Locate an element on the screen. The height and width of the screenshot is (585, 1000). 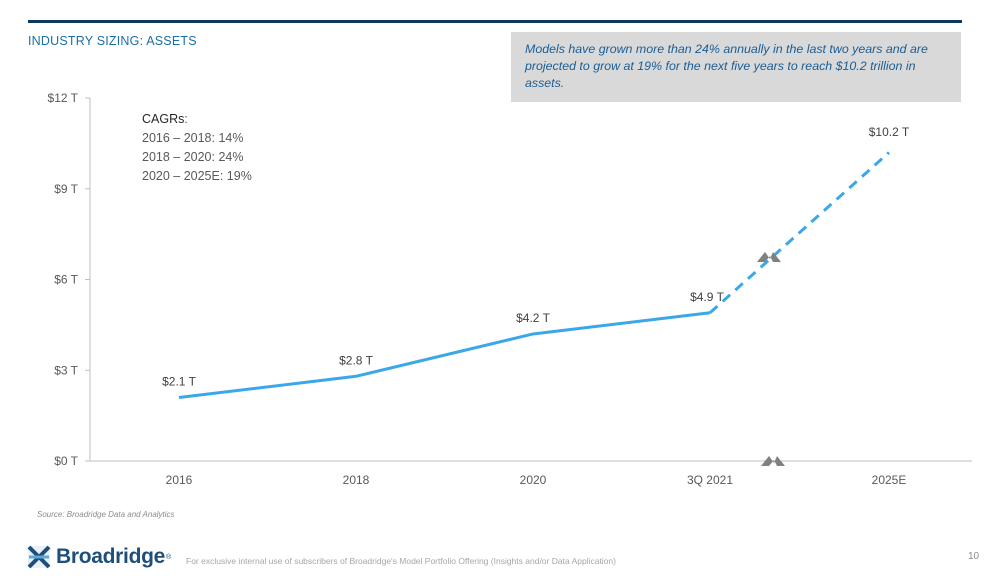
broadridge-logo: Broadridge ® is located at coordinates (99, 557).